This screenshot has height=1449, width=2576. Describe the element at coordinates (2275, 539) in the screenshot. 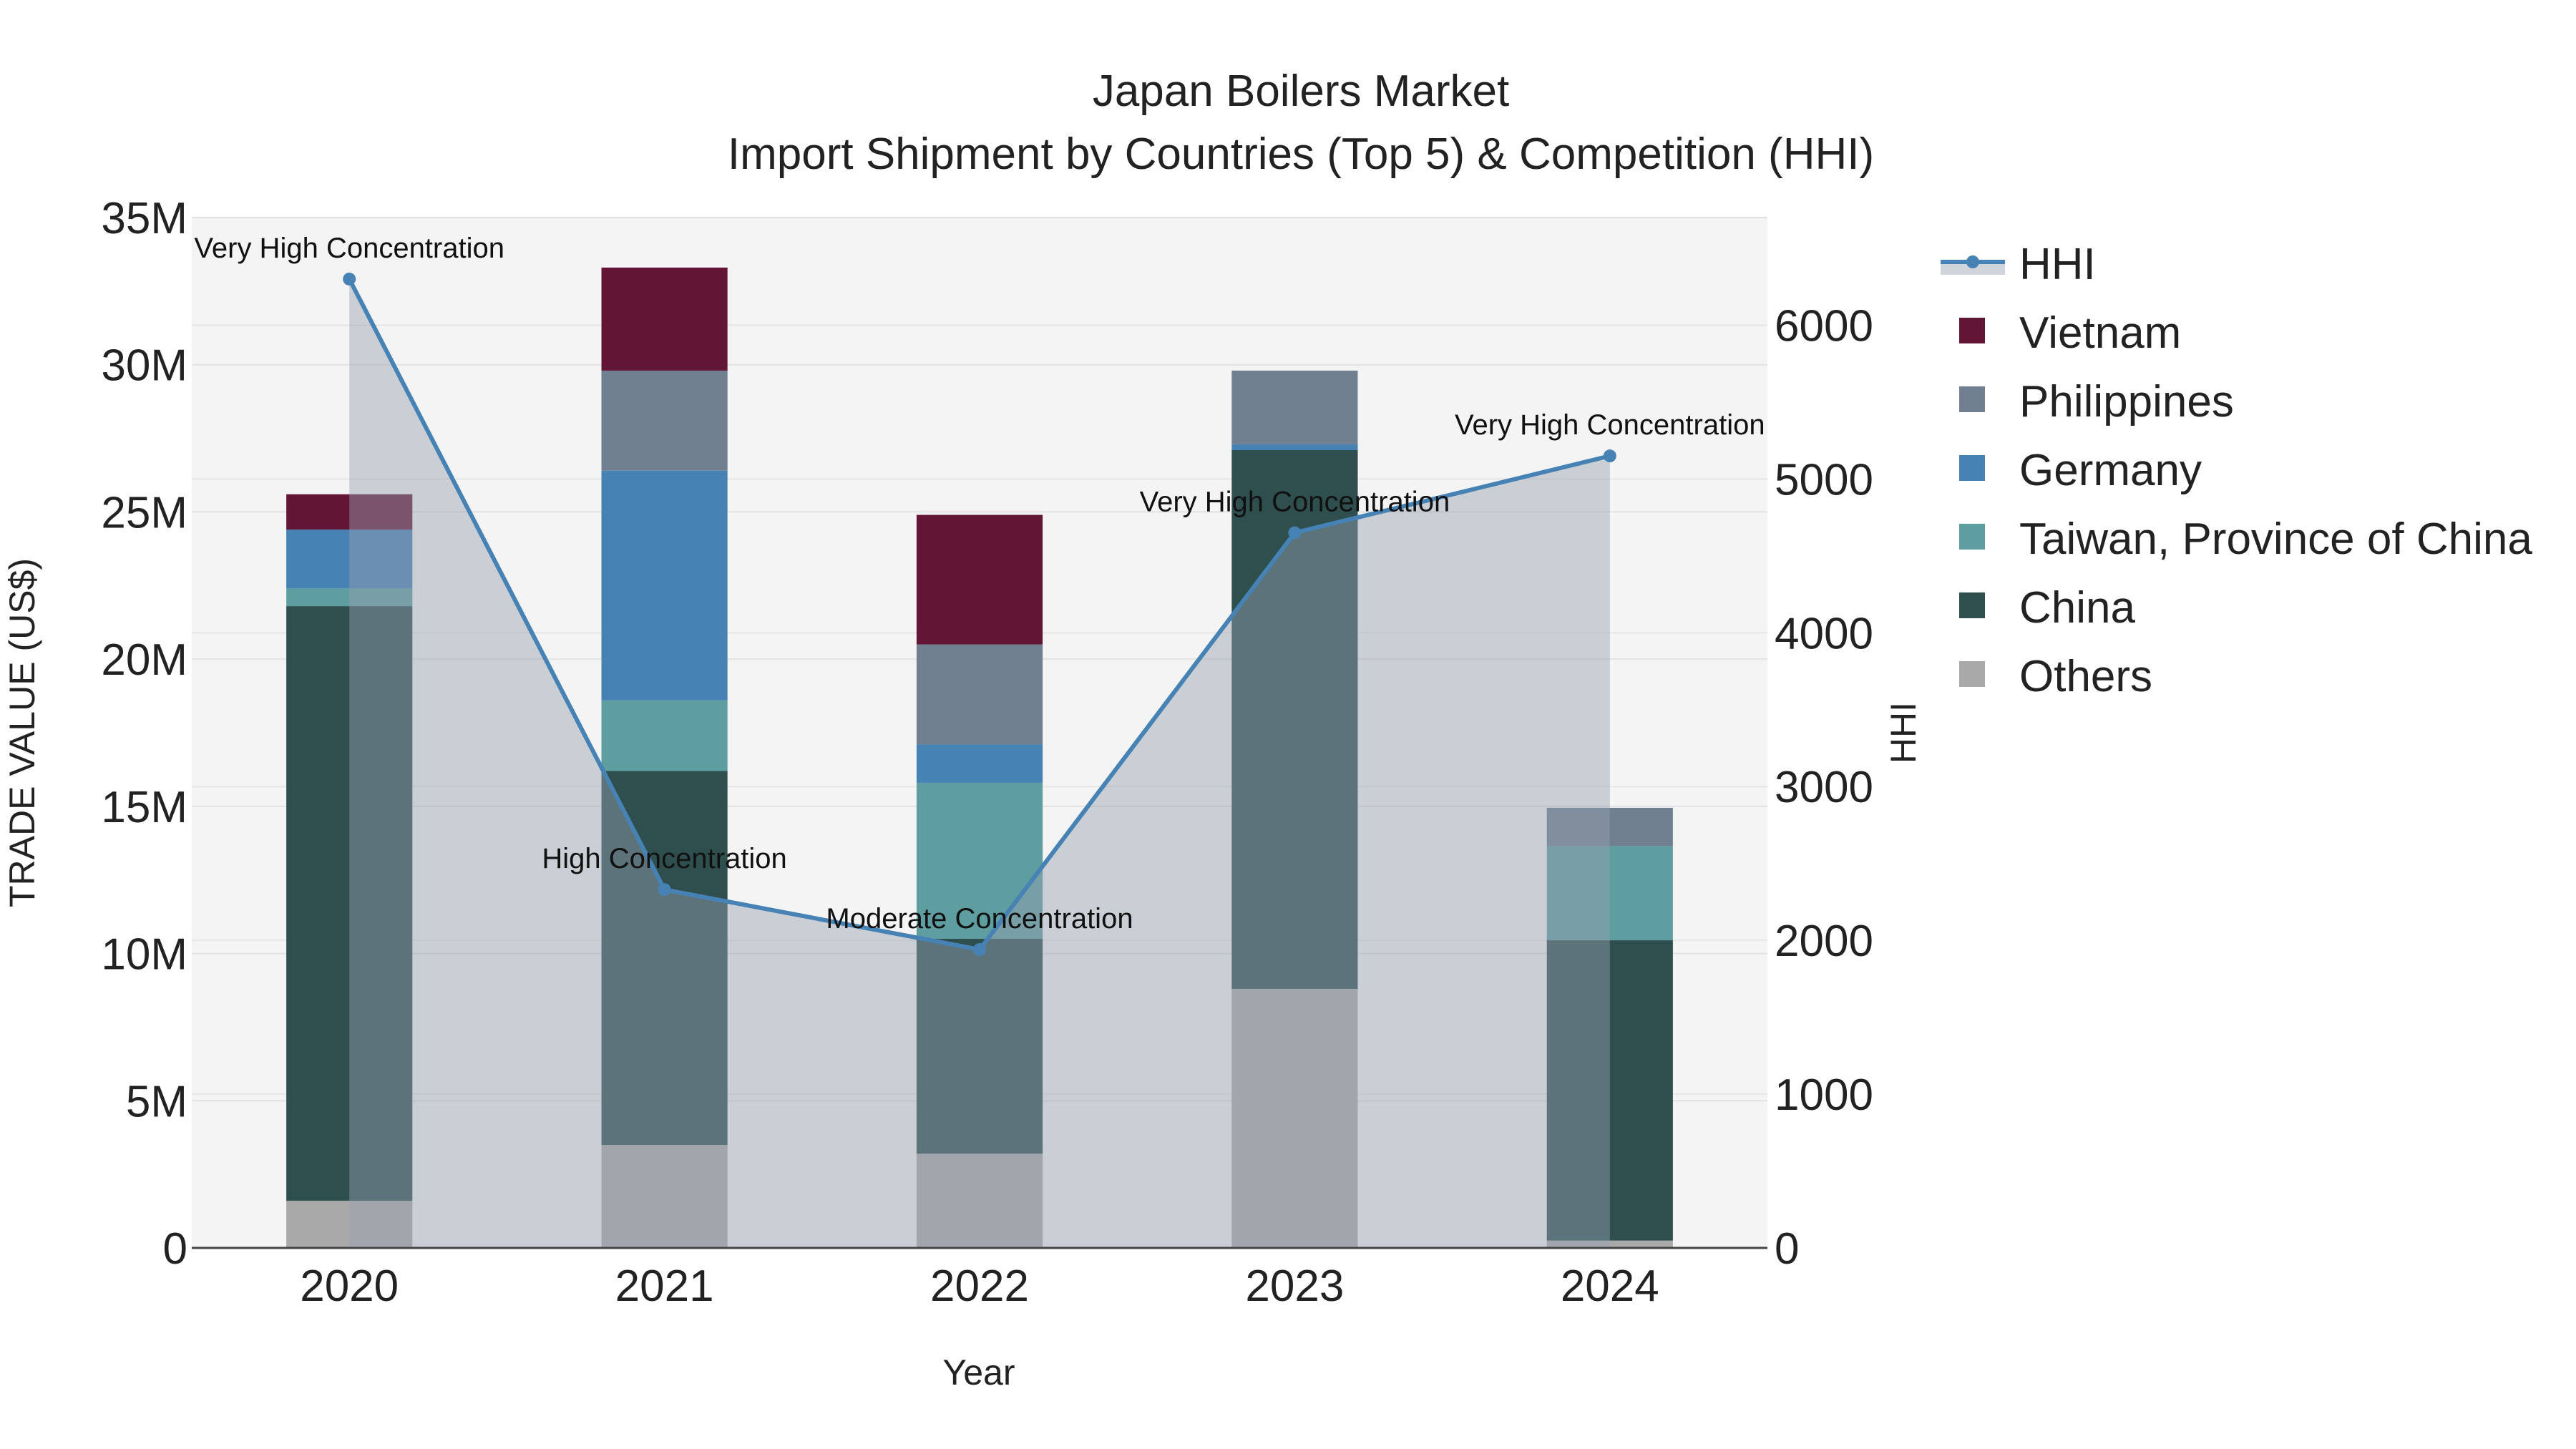

I see `legend-label-taiwan-province-of-china: Taiwan, Province of China` at that location.